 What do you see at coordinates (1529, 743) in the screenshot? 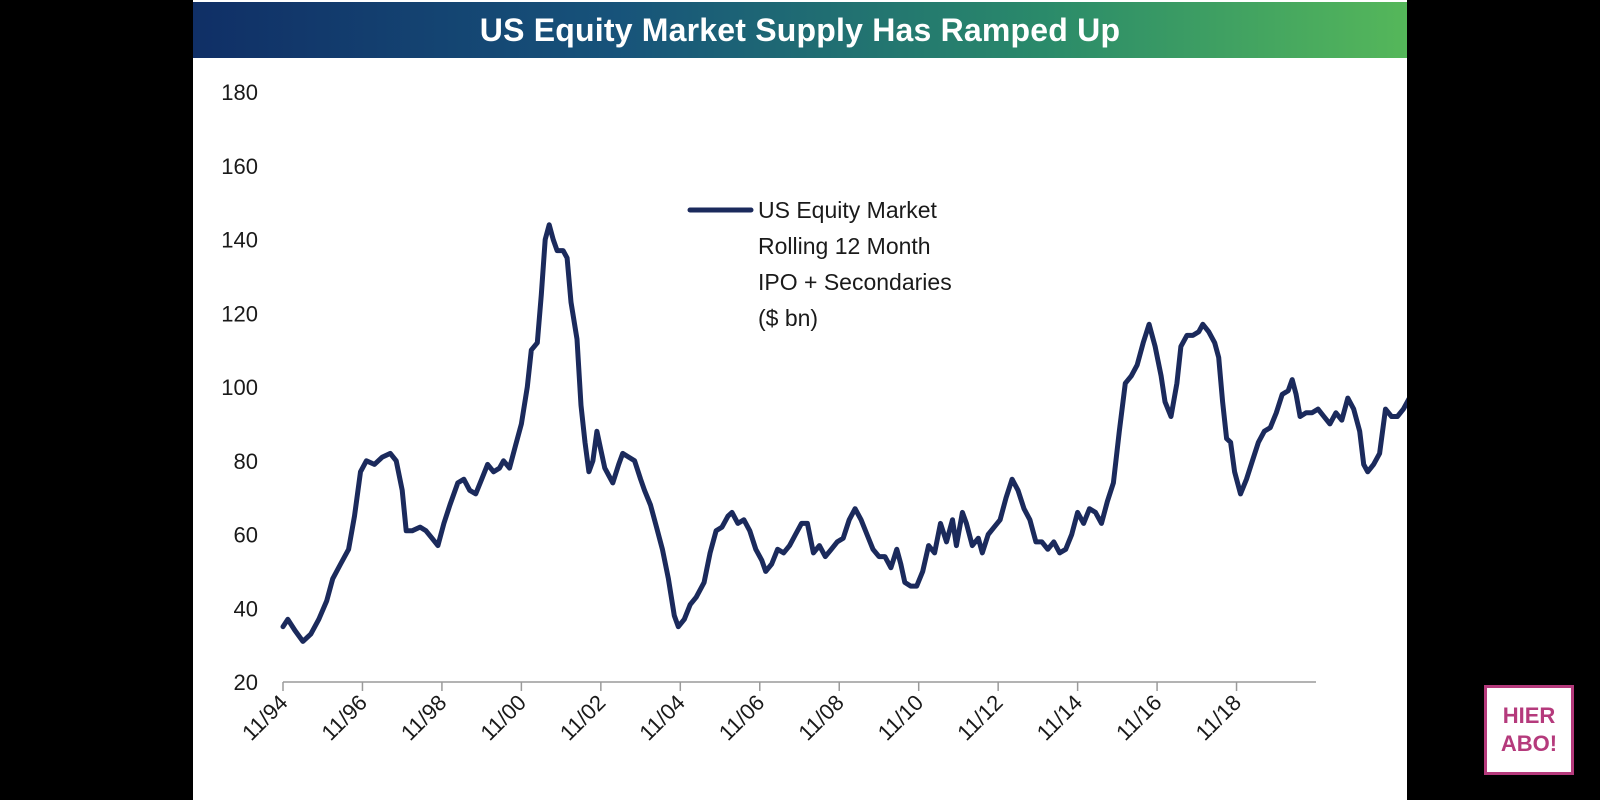
I see `badge-line-2: ABO!` at bounding box center [1529, 743].